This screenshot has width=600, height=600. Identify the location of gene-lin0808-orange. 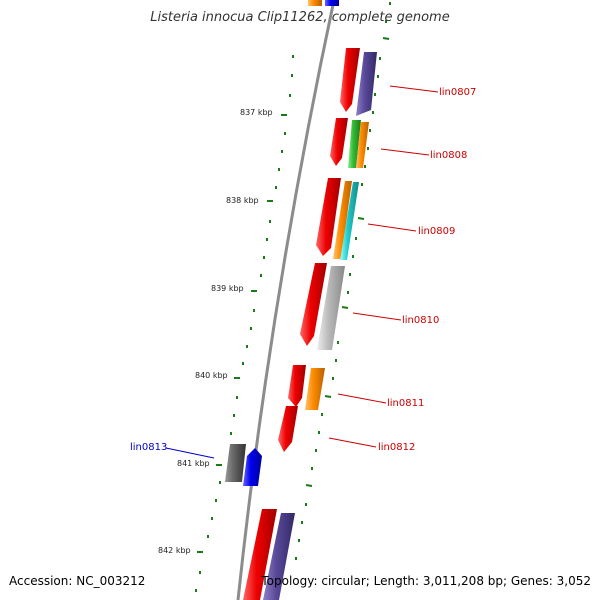
(362, 145).